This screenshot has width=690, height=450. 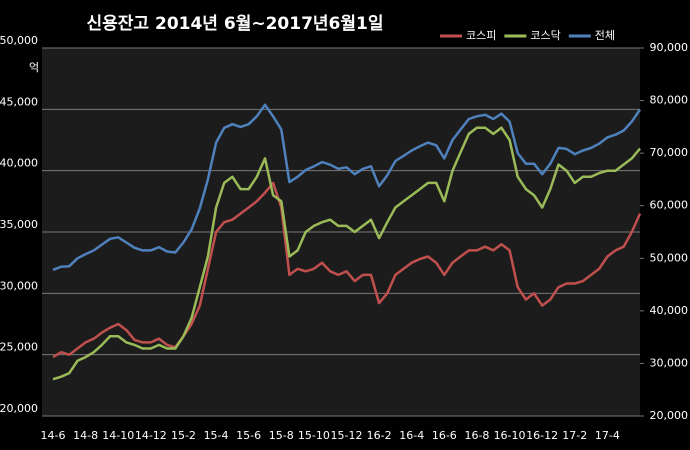 What do you see at coordinates (481, 35) in the screenshot?
I see `legend-label: 코스피` at bounding box center [481, 35].